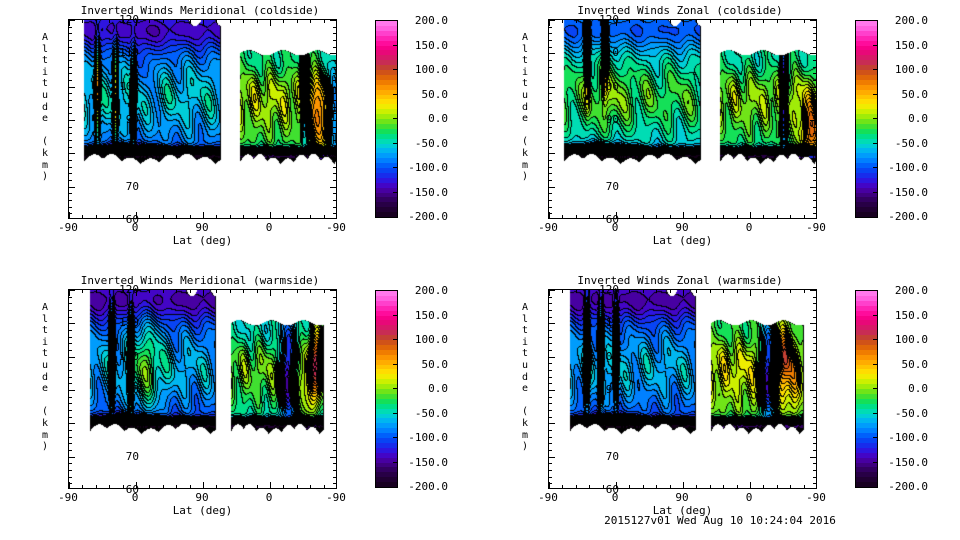 The height and width of the screenshot is (540, 960). What do you see at coordinates (908, 462) in the screenshot?
I see `colorbar-tick-label: -150.0` at bounding box center [908, 462].